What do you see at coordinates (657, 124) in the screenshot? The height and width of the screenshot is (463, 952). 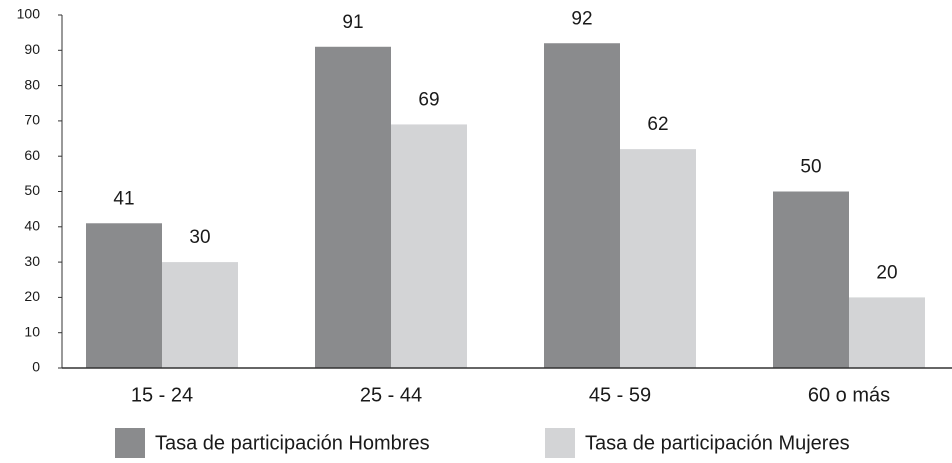 I see `value-label: 62` at bounding box center [657, 124].